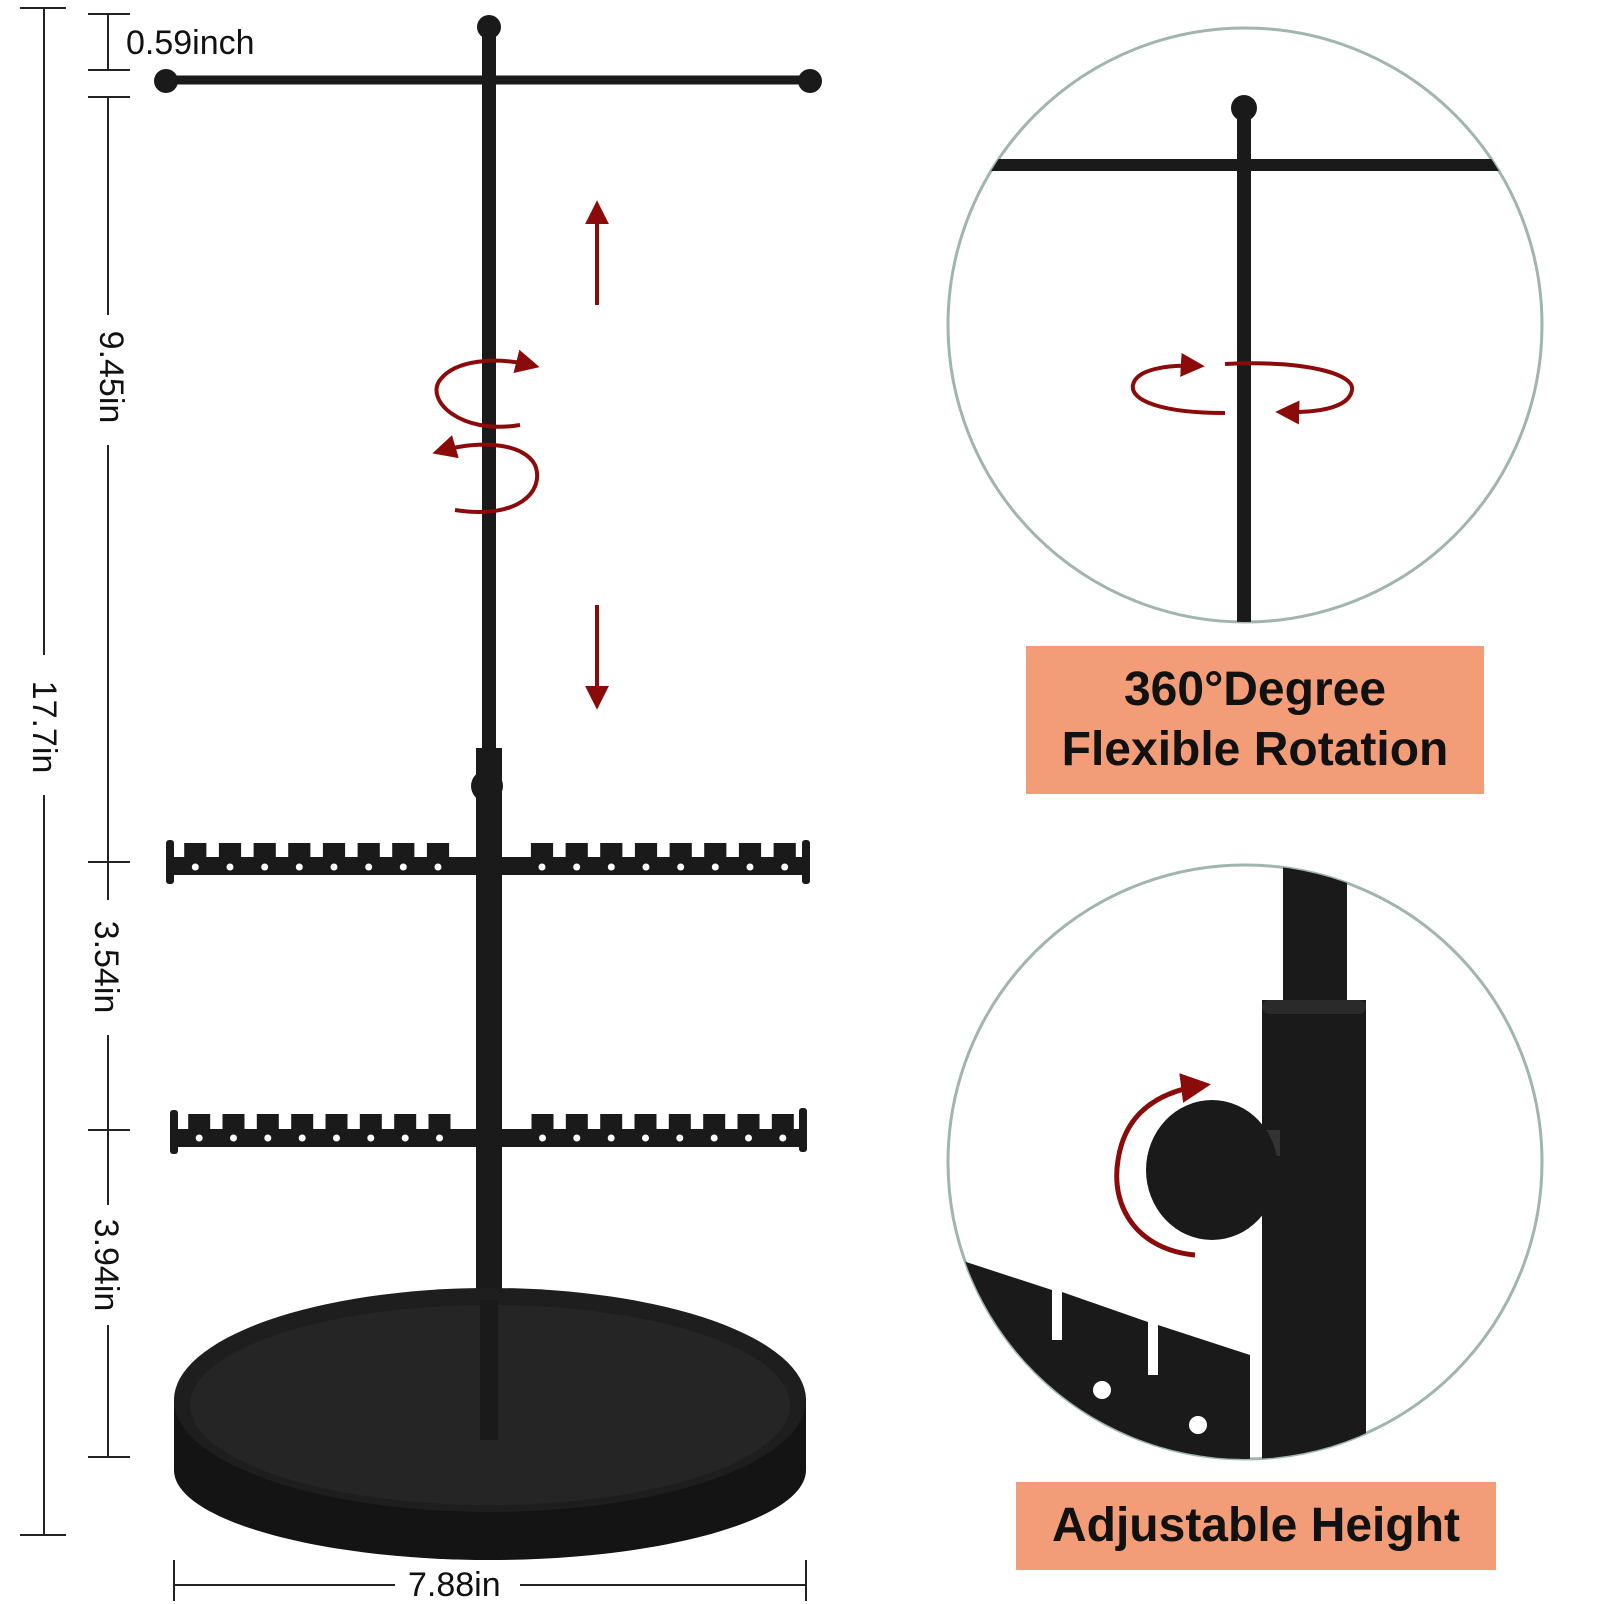  I want to click on dim-base-width-label: 7.88in, so click(454, 1585).